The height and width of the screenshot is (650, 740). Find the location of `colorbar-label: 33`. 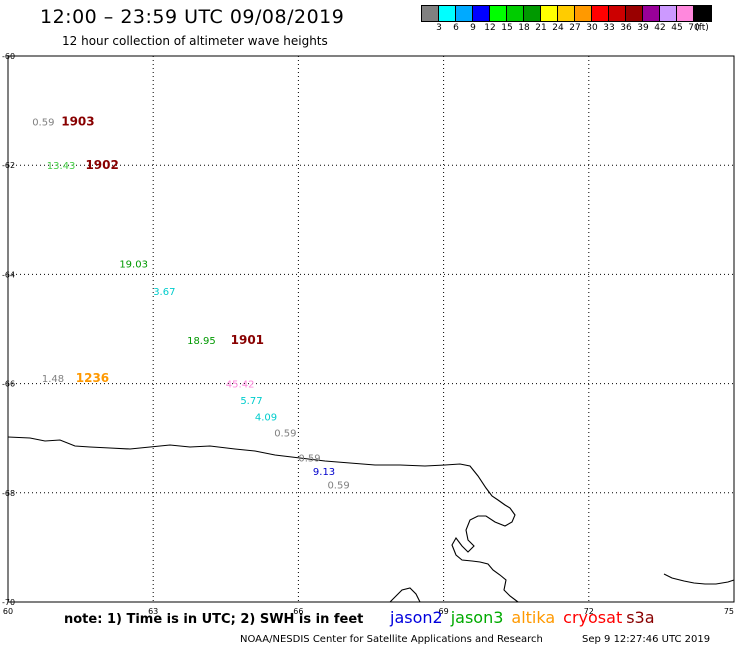

colorbar-label: 33 is located at coordinates (609, 28).